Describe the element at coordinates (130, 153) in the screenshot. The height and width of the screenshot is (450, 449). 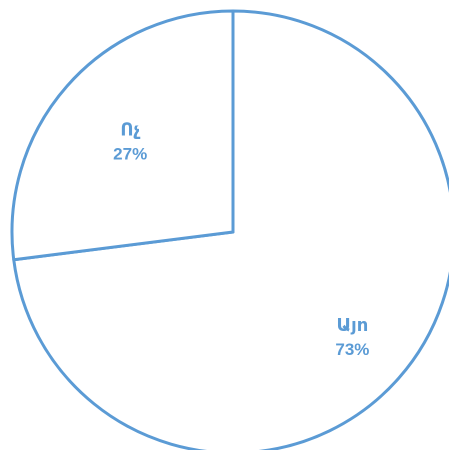
I see `pie-slice-2-percent-label: 27%` at that location.